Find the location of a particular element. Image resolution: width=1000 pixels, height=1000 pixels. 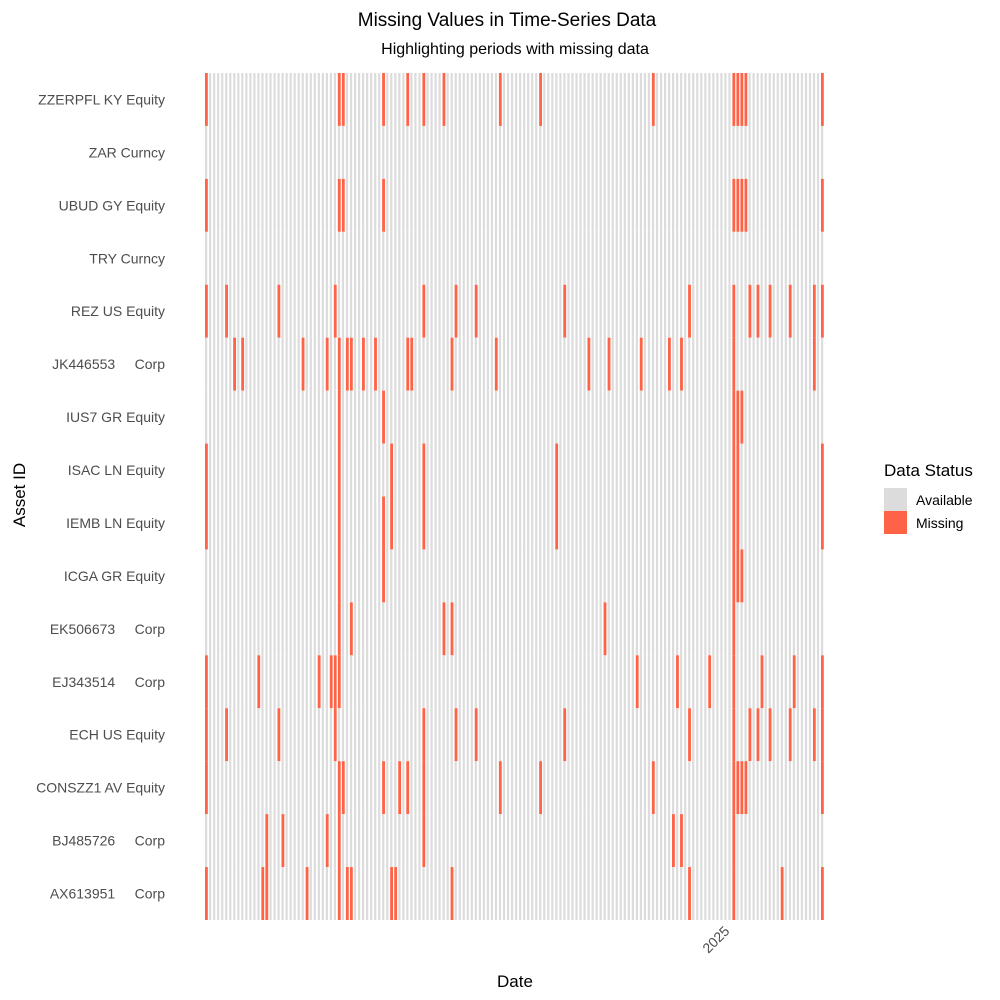

y-tick-label: EK506673 Corp is located at coordinates (107, 629).